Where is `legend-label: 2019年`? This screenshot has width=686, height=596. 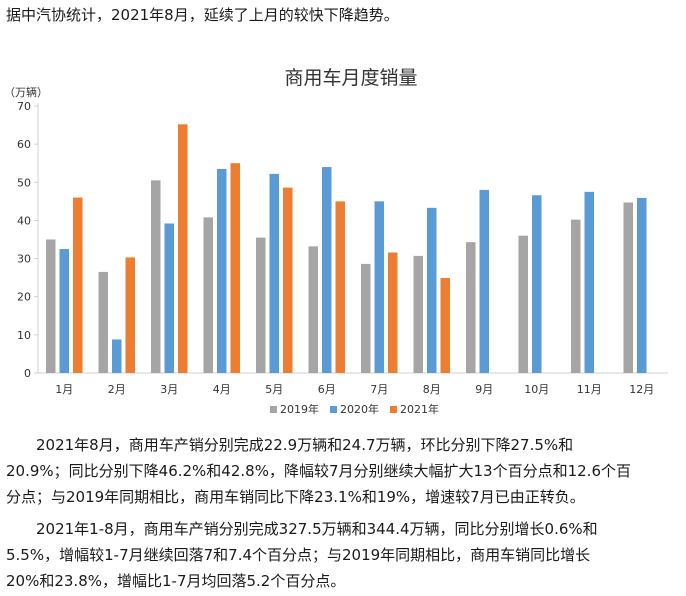
legend-label: 2019年 is located at coordinates (299, 409).